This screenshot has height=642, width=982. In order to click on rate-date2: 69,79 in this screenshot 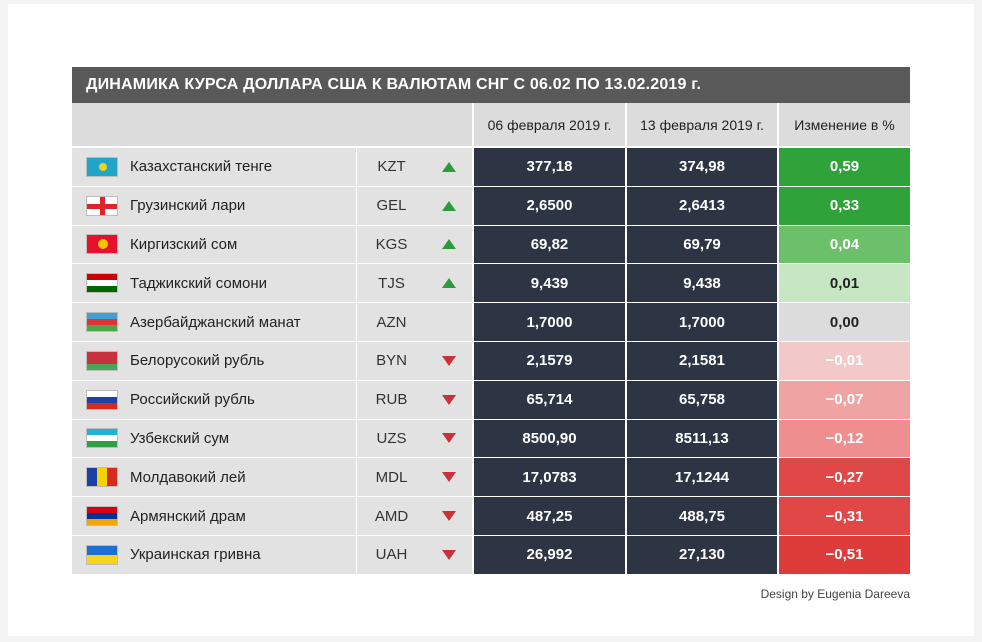, I will do `click(701, 244)`.